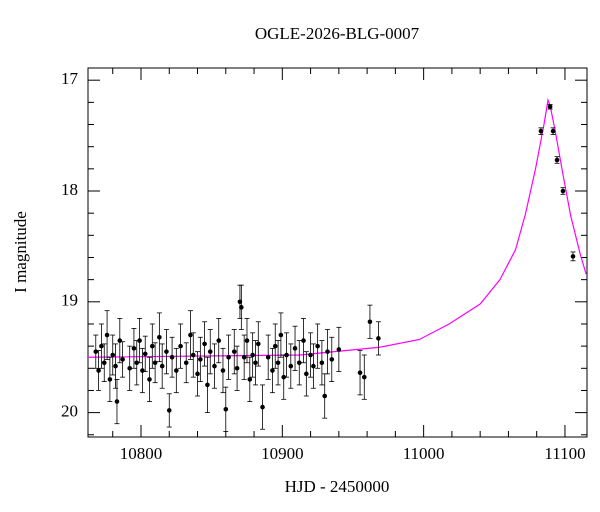  I want to click on x-axis-label: HJD - 2450000, so click(337, 486).